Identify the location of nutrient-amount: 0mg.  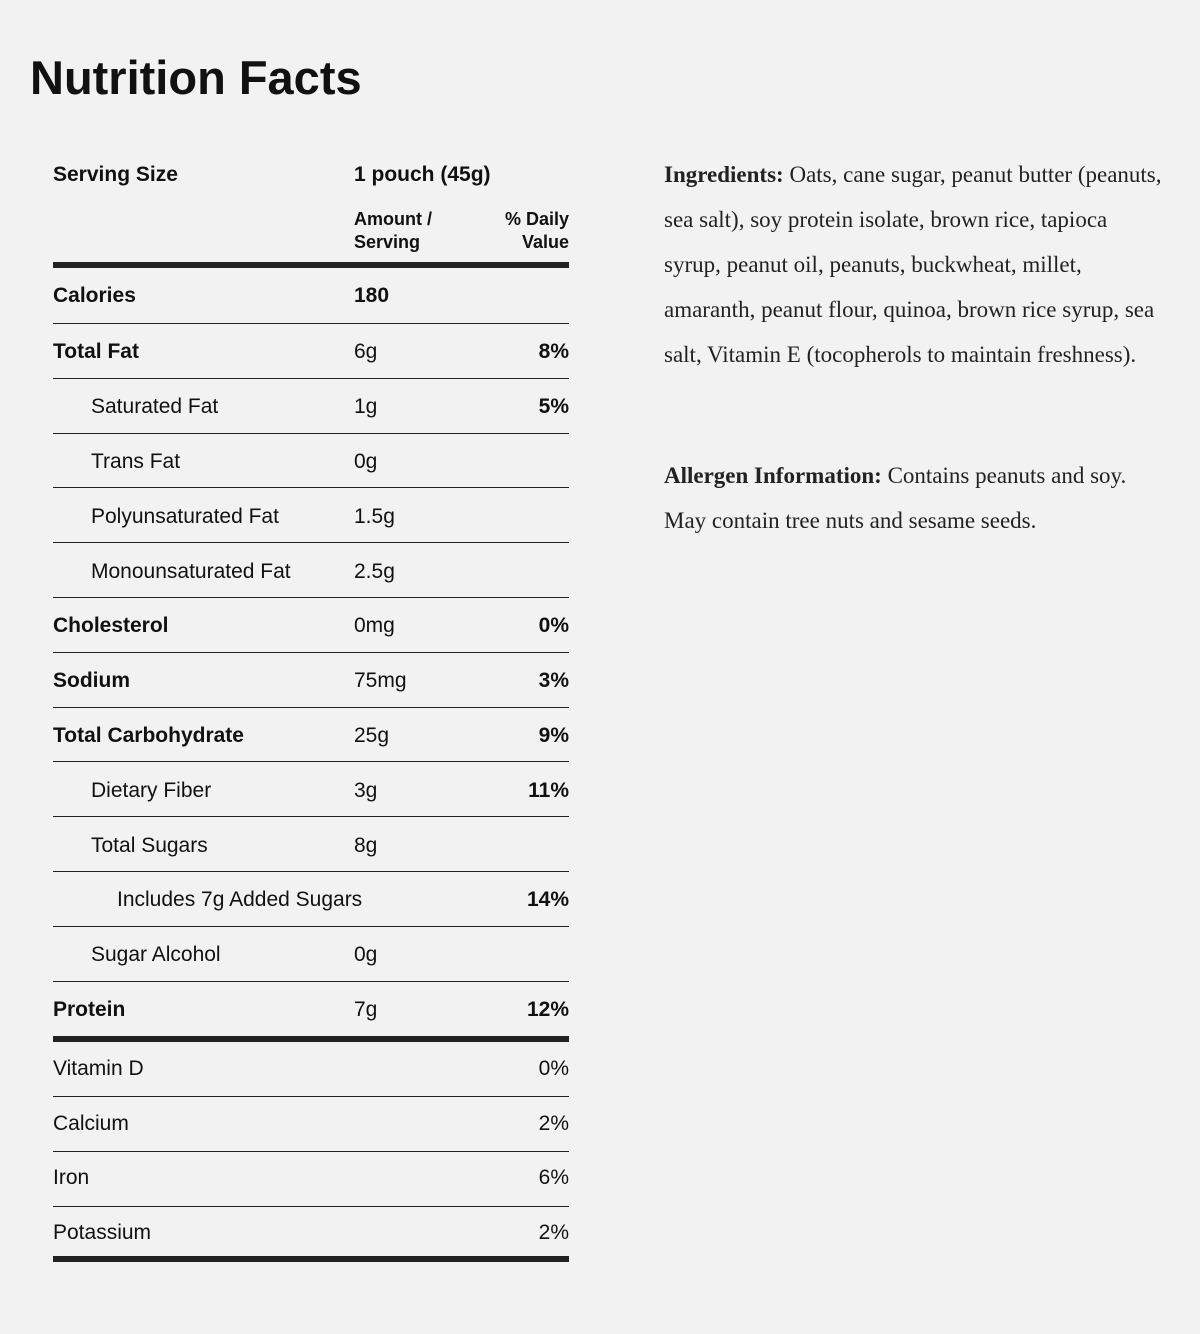
(374, 626).